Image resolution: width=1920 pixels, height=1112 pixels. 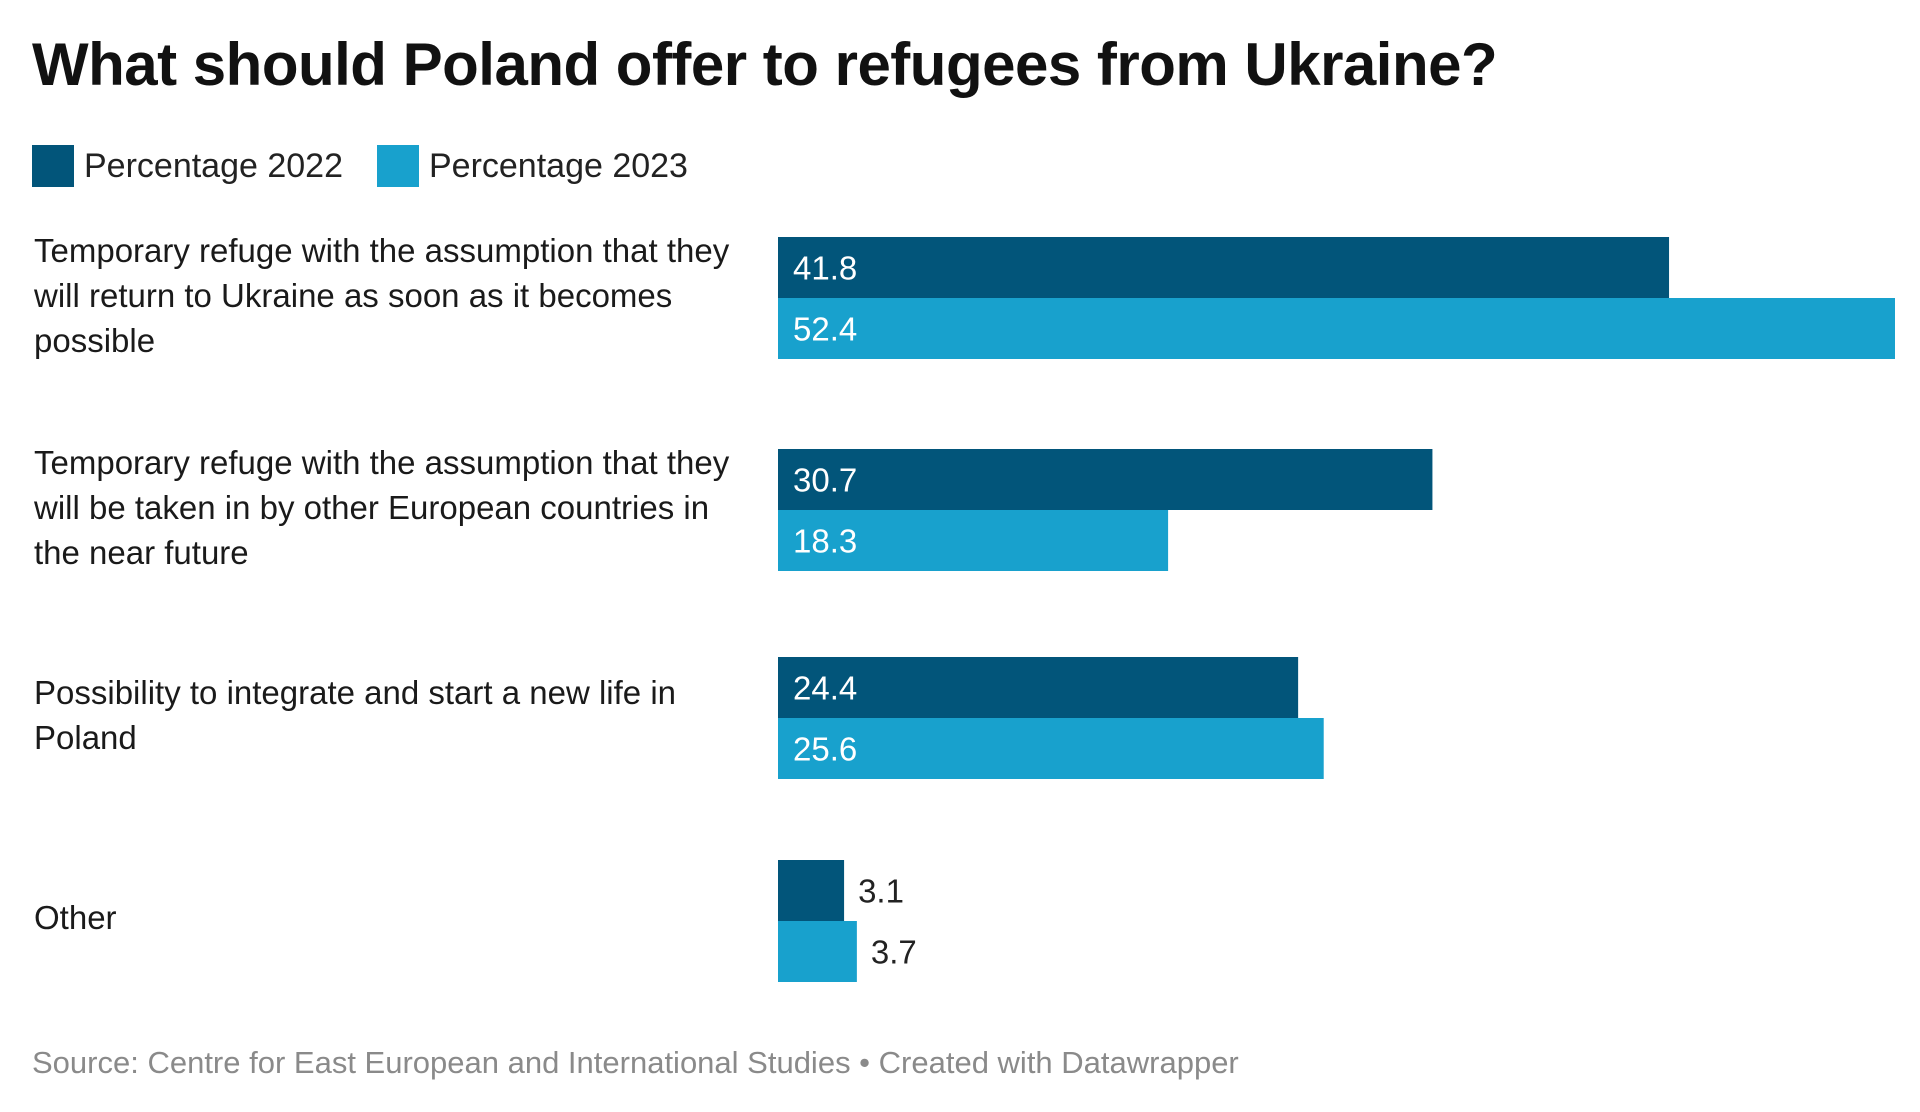 What do you see at coordinates (894, 952) in the screenshot?
I see `bar-value-label: 3.7` at bounding box center [894, 952].